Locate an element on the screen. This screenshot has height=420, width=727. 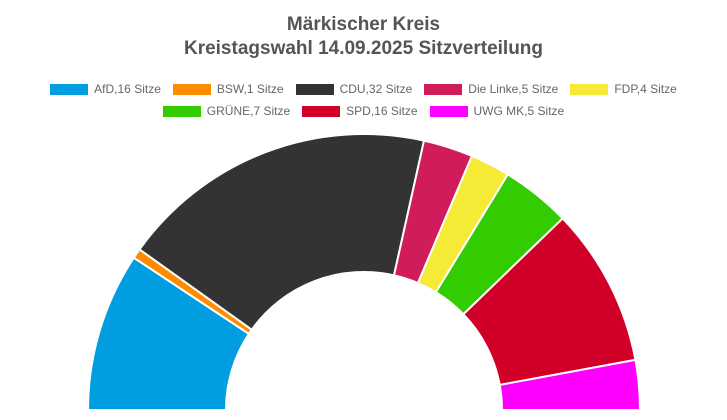
slice-uwg-mk is located at coordinates (570, 384).